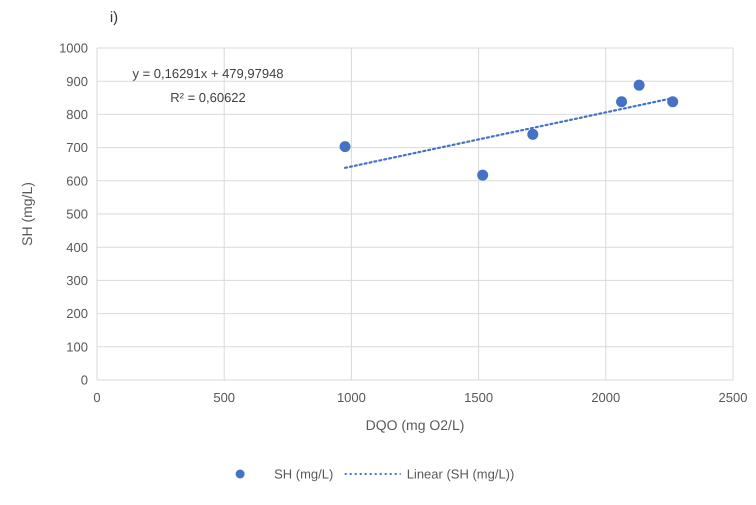 The height and width of the screenshot is (505, 756). I want to click on y-tick-label: 400, so click(77, 247).